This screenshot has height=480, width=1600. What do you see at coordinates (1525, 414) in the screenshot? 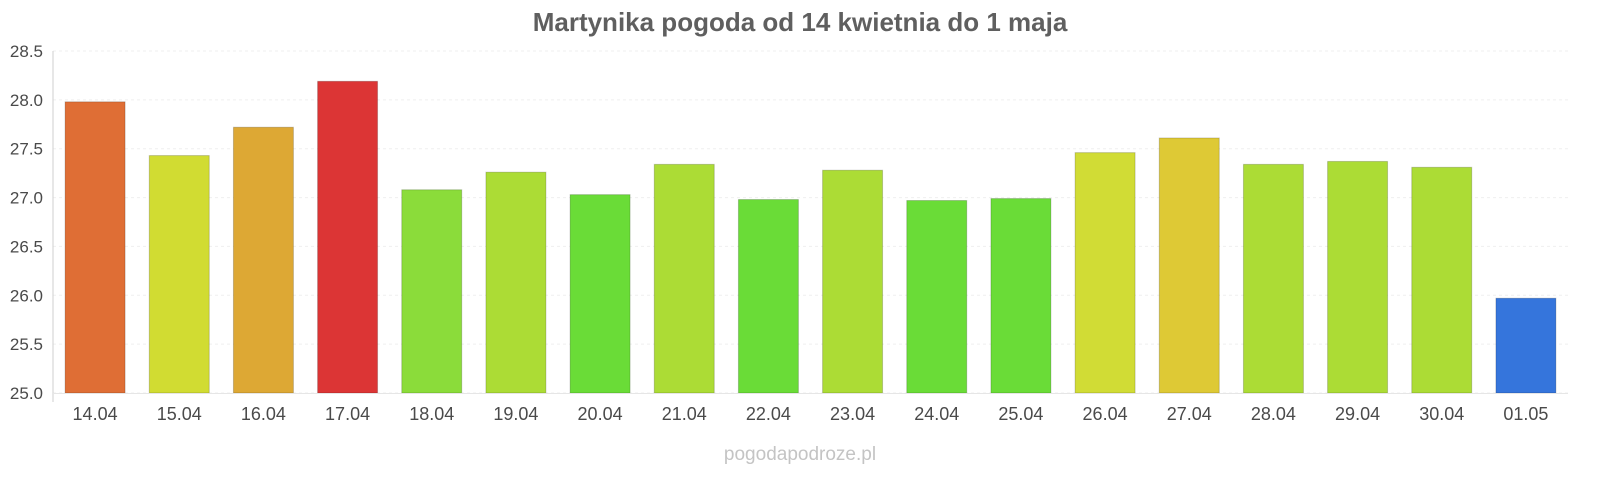
I see `x-tick-label: 01.05` at bounding box center [1525, 414].